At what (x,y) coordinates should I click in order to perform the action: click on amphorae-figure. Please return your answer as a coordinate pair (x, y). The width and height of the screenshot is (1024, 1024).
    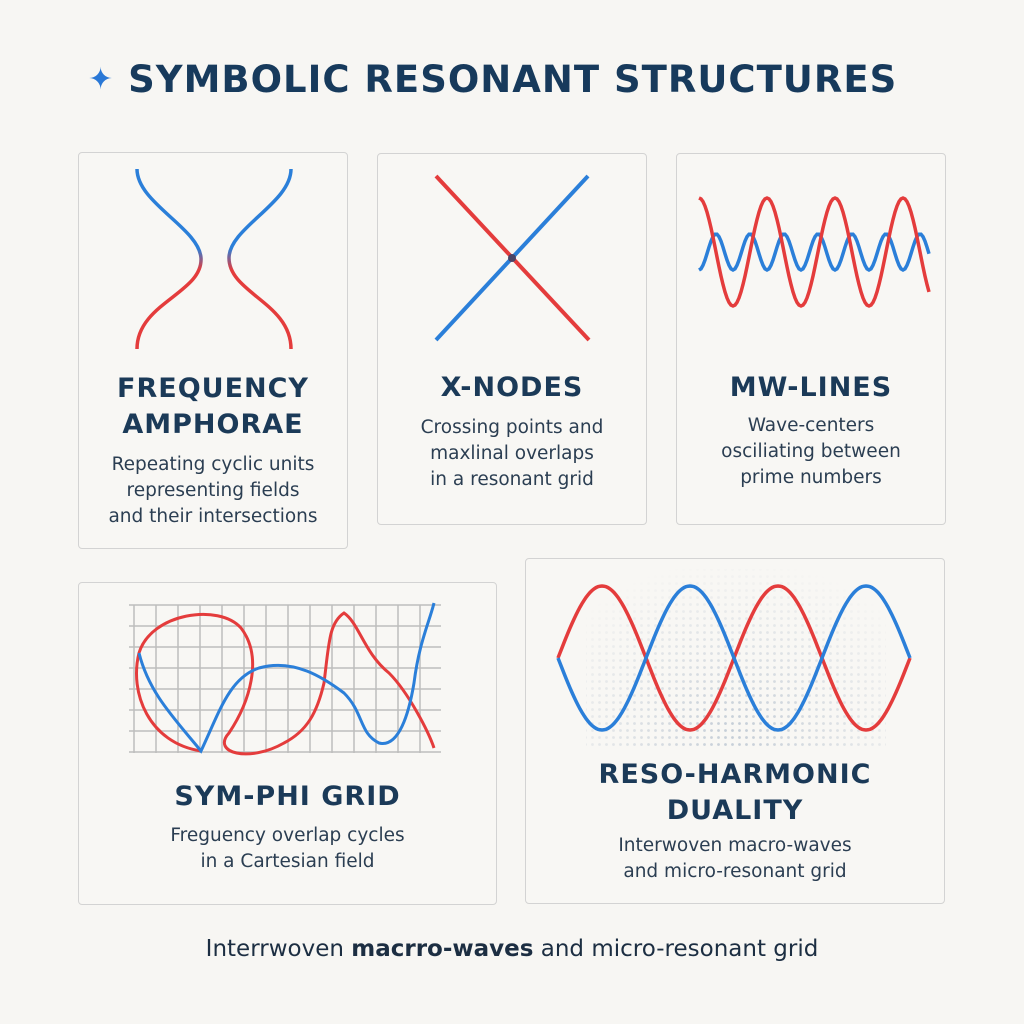
    Looking at the image, I should click on (214, 259).